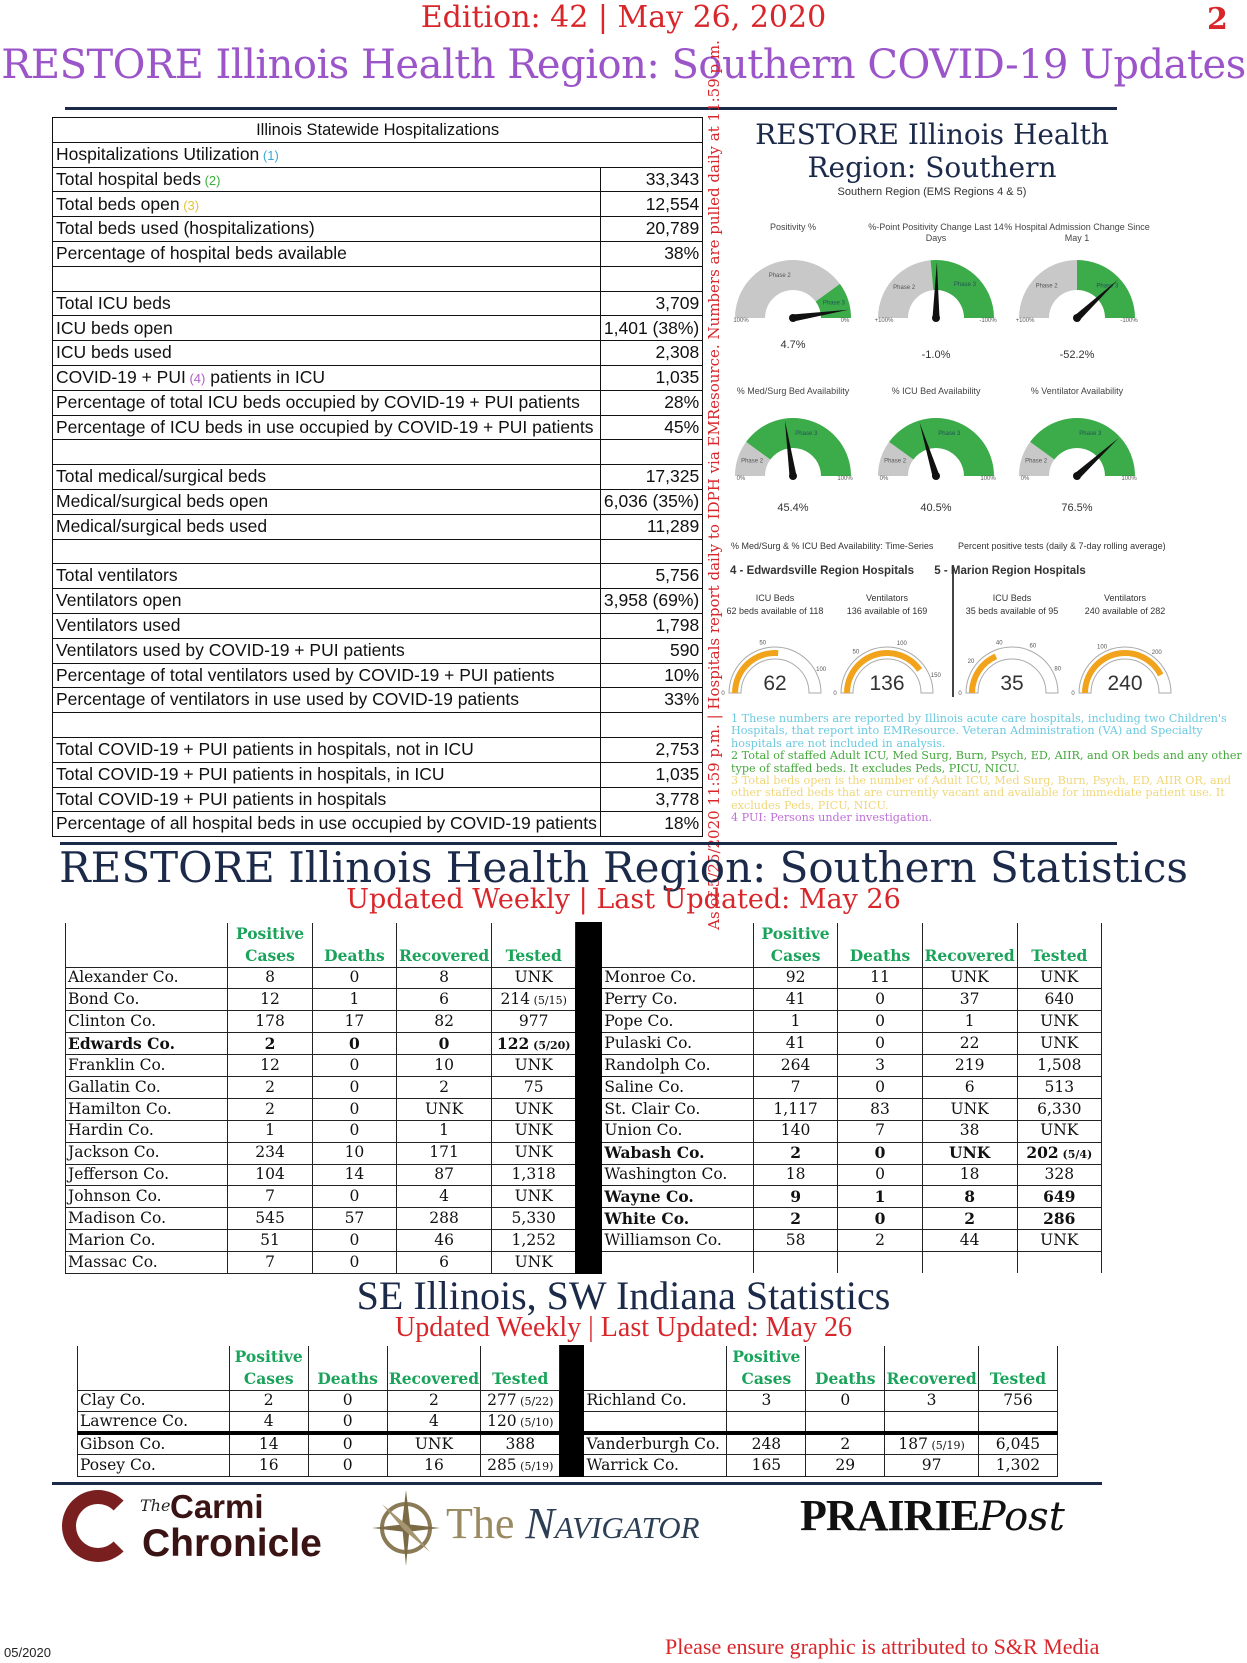  Describe the element at coordinates (444, 1197) in the screenshot. I see `recovered: 4` at that location.